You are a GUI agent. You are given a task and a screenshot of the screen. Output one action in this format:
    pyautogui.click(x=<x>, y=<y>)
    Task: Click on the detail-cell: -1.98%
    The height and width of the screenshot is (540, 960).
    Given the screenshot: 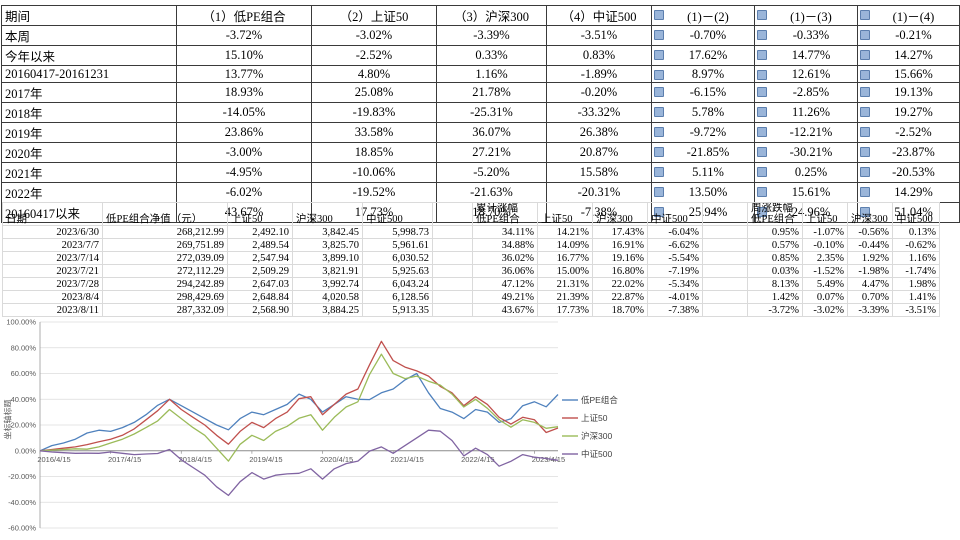 What is the action you would take?
    pyautogui.click(x=870, y=271)
    